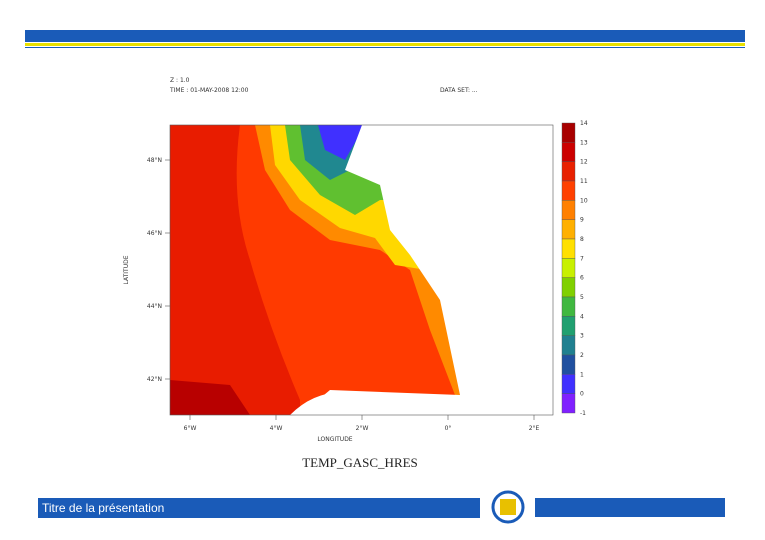 The width and height of the screenshot is (765, 540). I want to click on x-tick-label: 2°E, so click(534, 428).